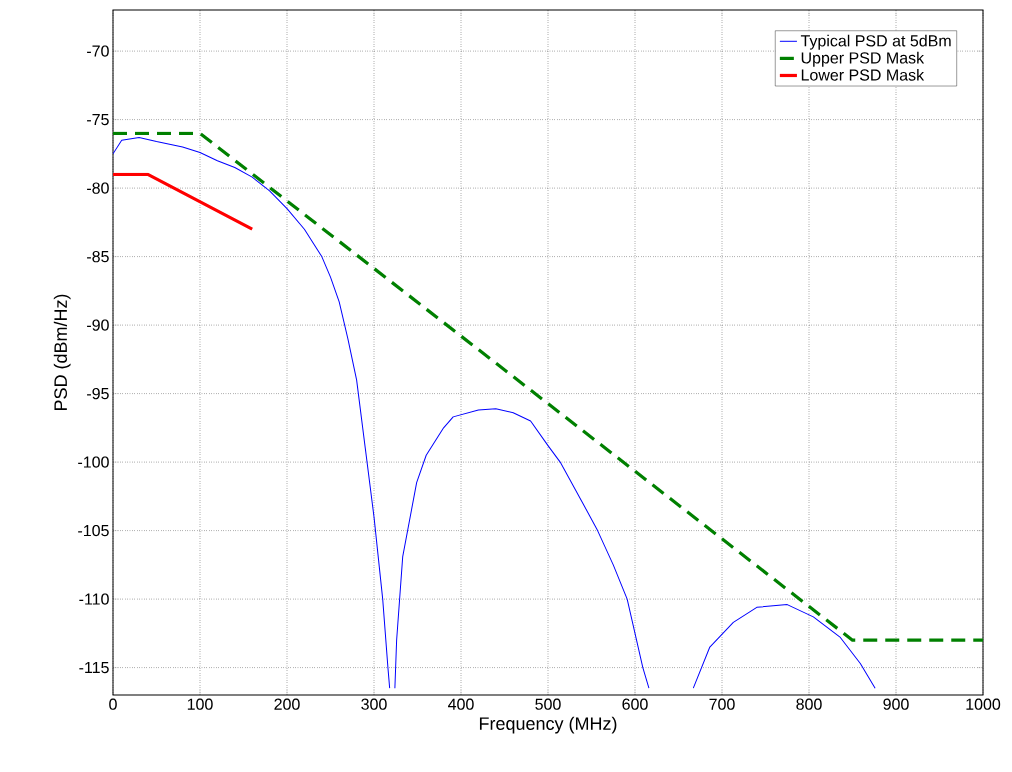  What do you see at coordinates (98, 393) in the screenshot?
I see `y-tick-label: -95` at bounding box center [98, 393].